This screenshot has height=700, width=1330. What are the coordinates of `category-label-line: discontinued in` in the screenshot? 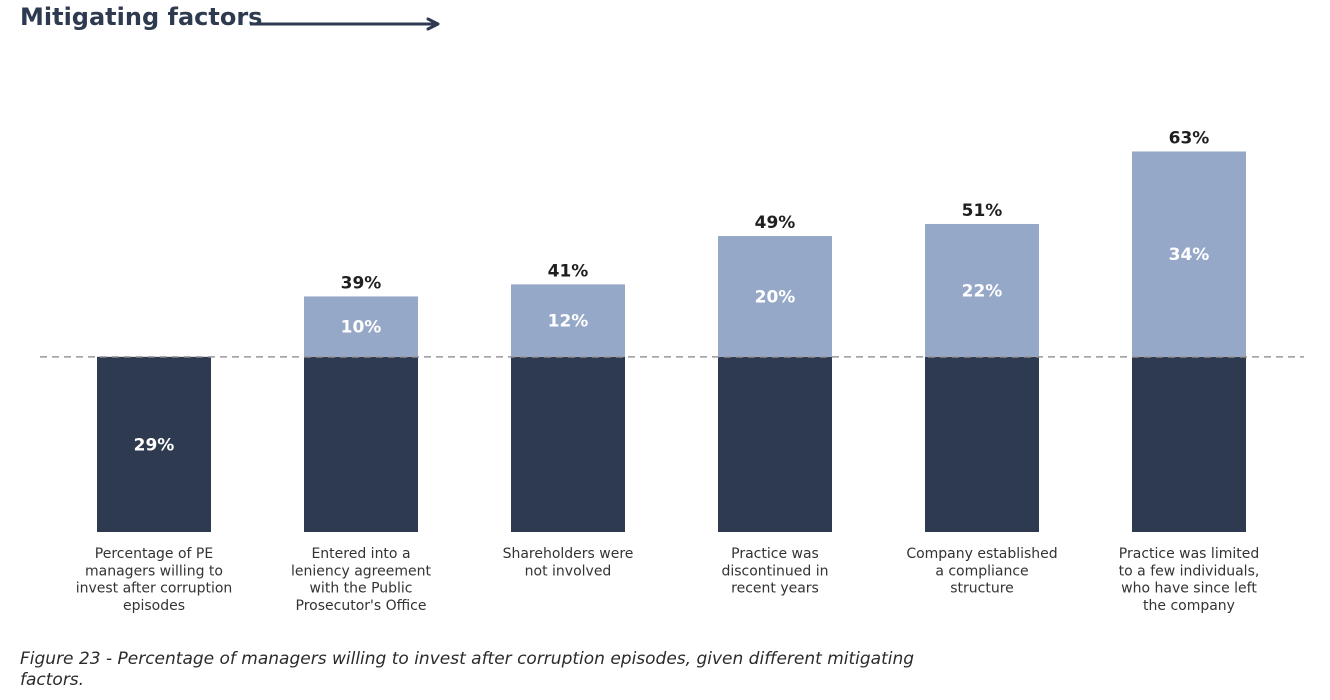 It's located at (774, 571).